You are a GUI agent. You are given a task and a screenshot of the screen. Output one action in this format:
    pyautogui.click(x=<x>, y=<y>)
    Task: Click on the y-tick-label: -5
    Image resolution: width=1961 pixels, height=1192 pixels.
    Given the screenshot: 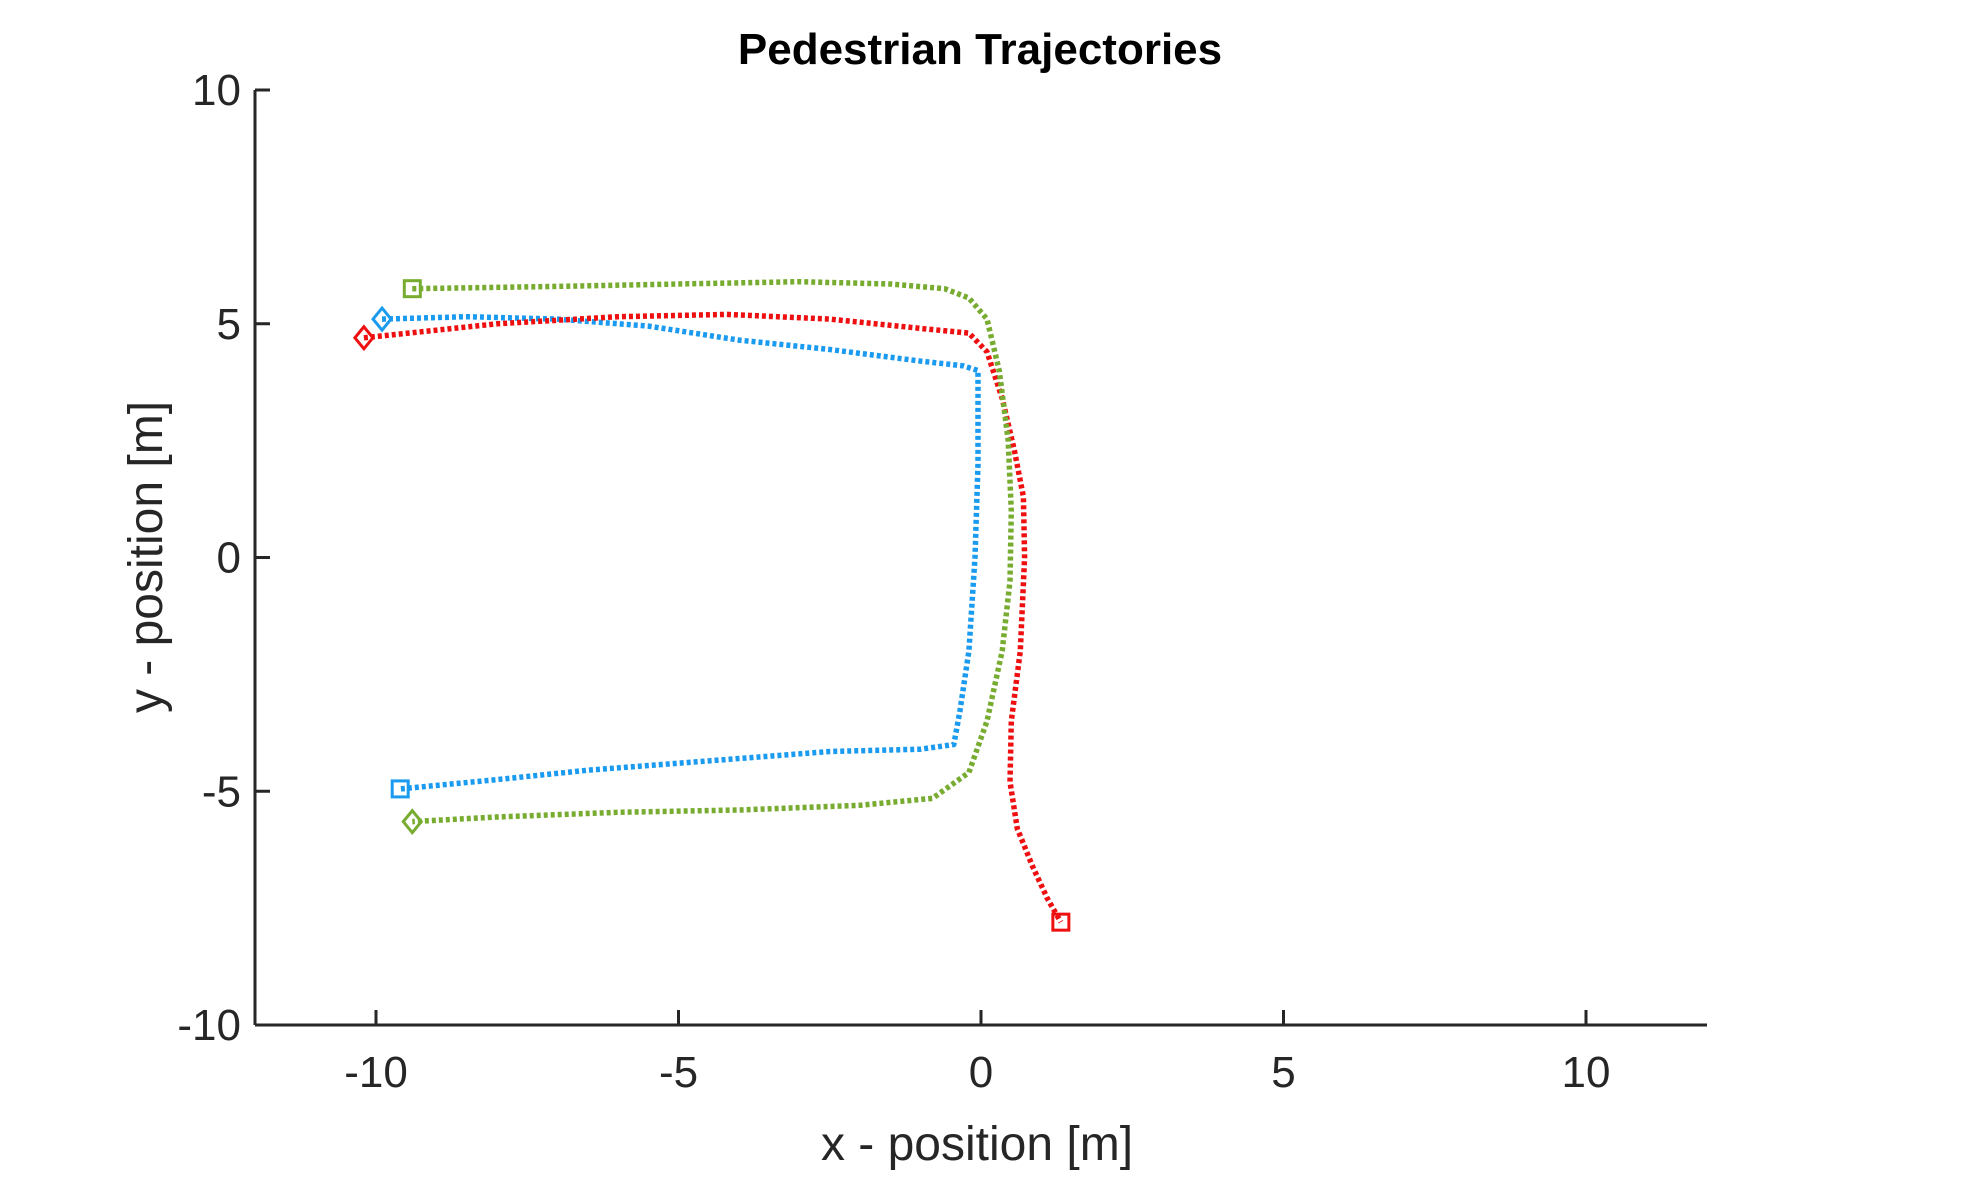 What is the action you would take?
    pyautogui.click(x=221, y=791)
    